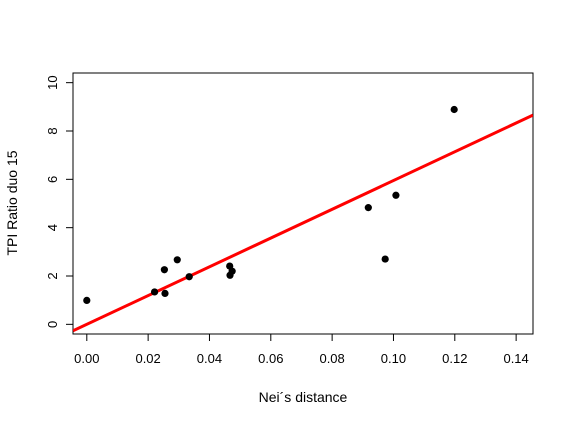  What do you see at coordinates (52, 82) in the screenshot?
I see `y-tick-label: 10` at bounding box center [52, 82].